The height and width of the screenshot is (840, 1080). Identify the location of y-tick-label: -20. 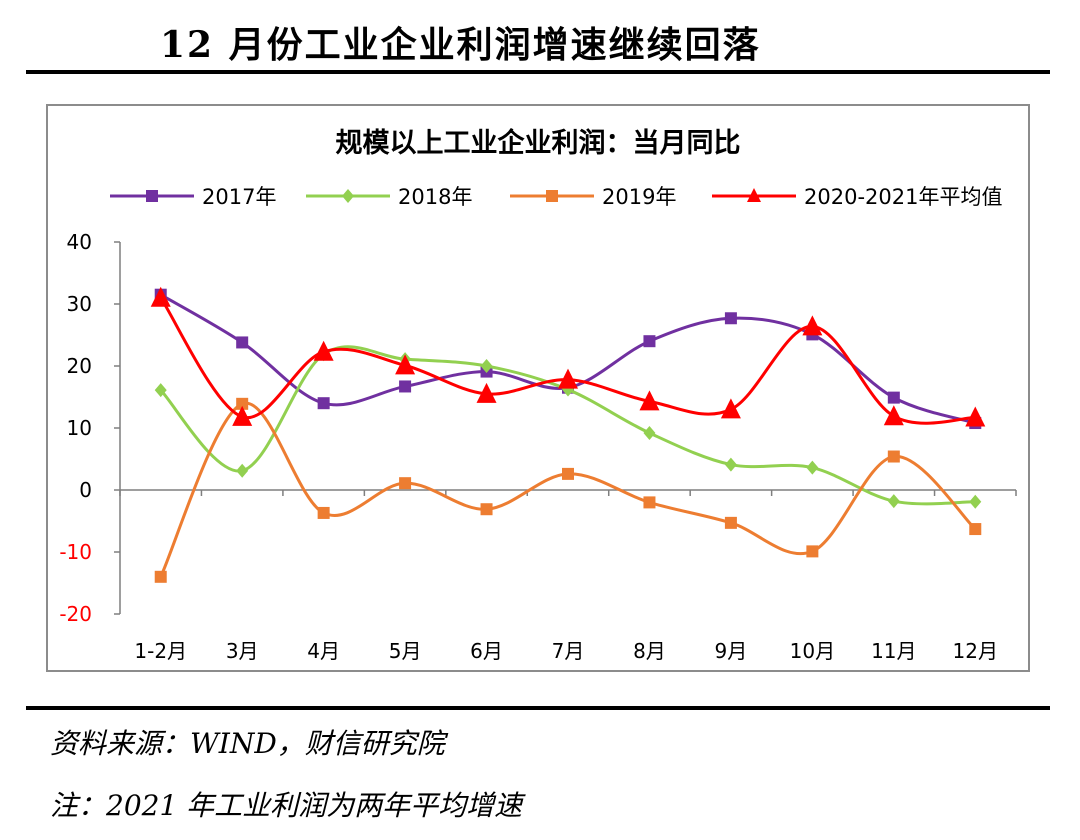
(75, 614).